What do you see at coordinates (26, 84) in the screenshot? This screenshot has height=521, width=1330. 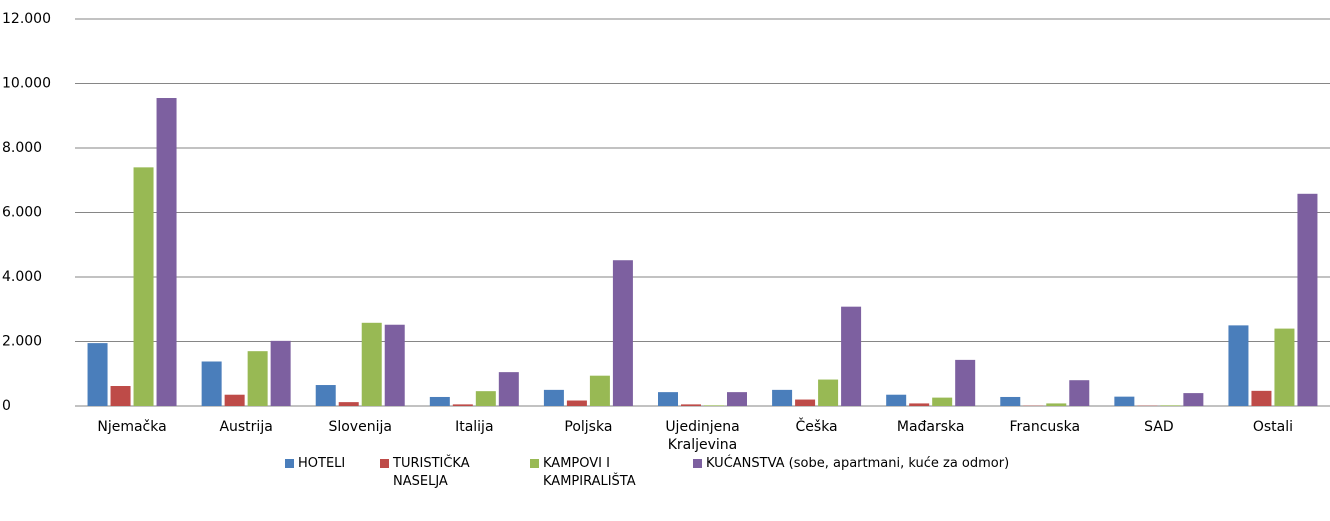 I see `y-tick-label: 10.000` at bounding box center [26, 84].